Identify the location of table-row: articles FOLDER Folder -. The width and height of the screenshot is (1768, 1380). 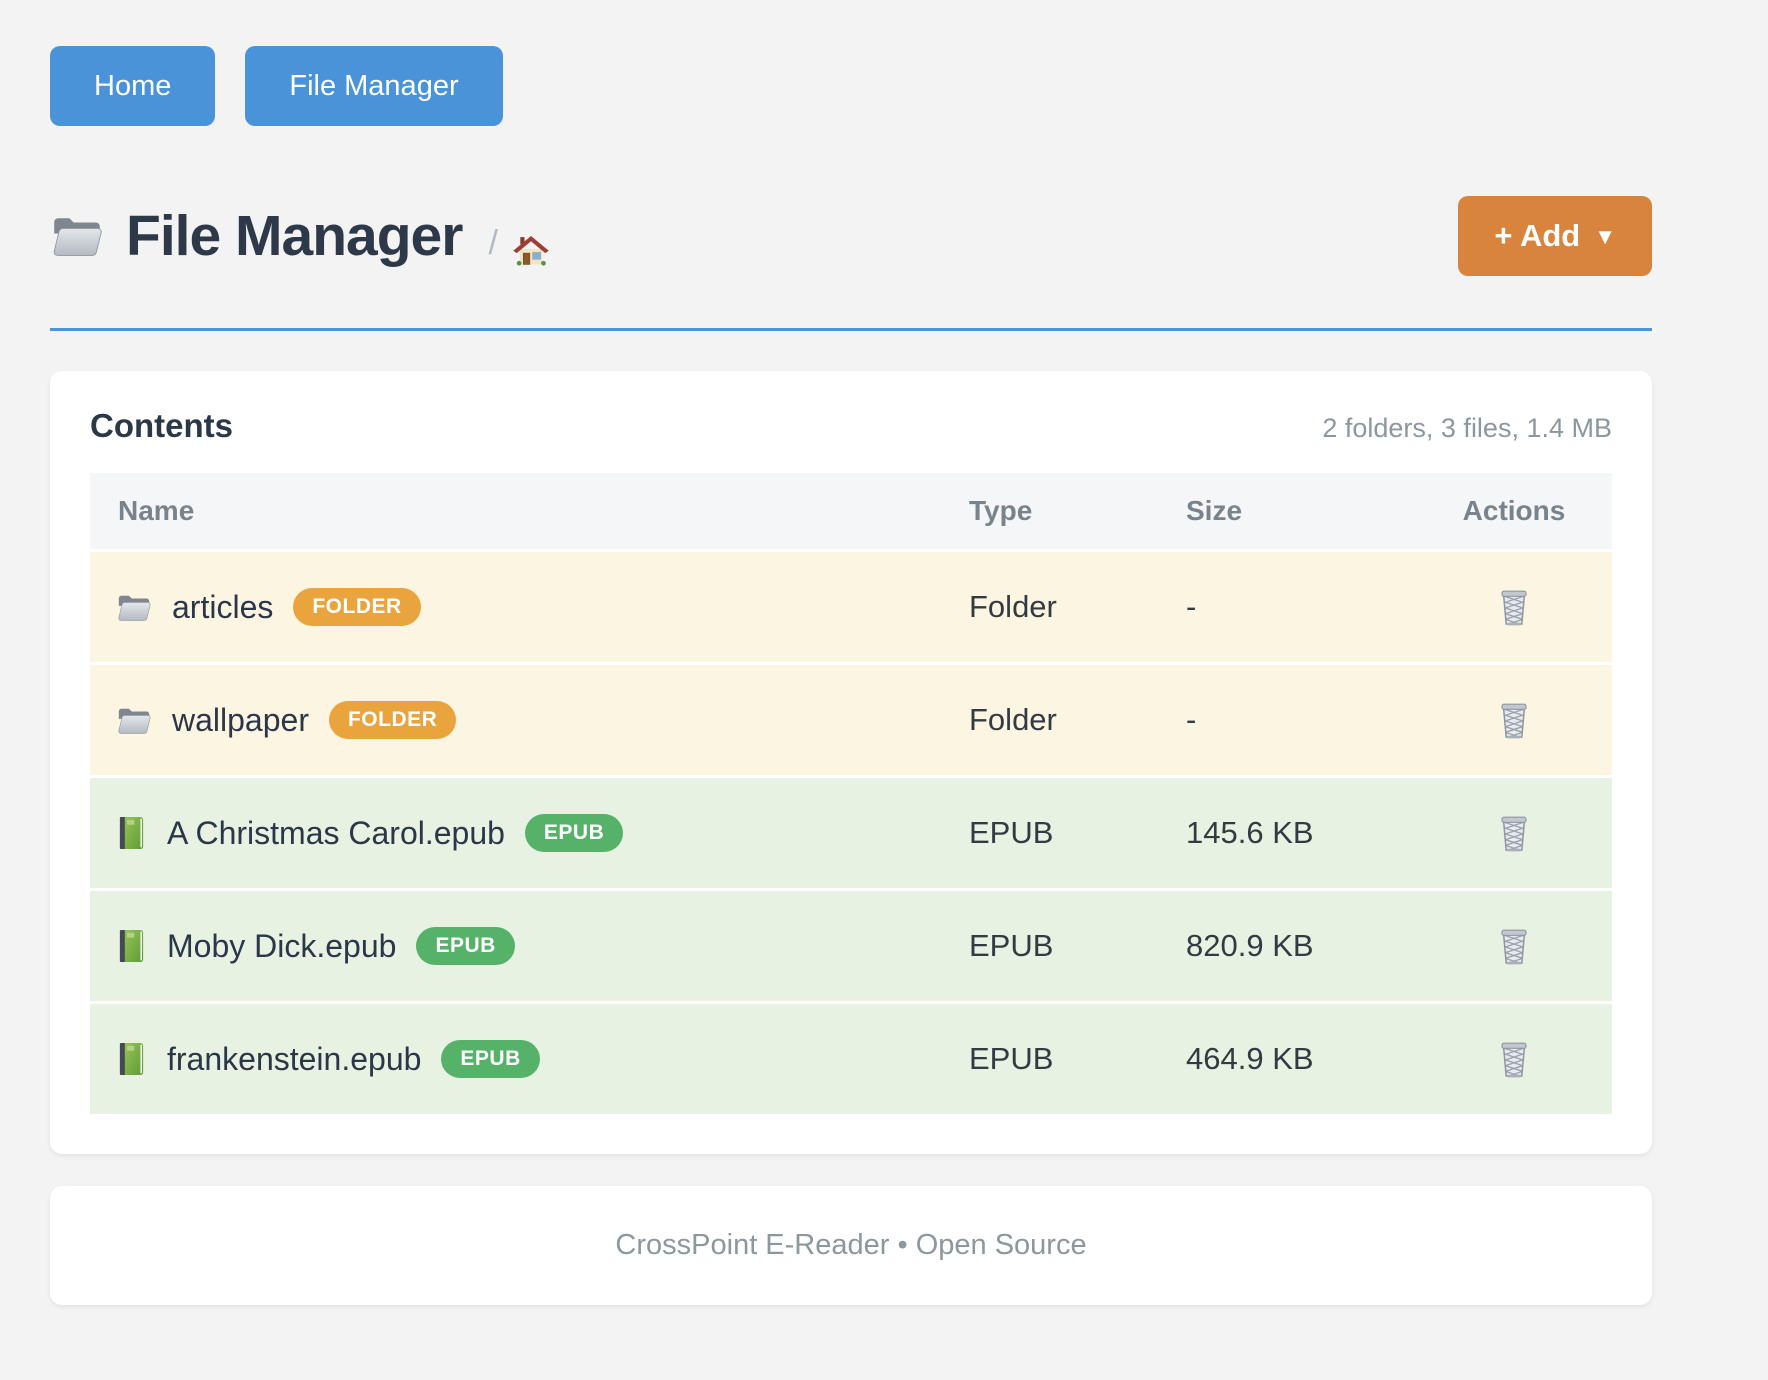
(851, 605).